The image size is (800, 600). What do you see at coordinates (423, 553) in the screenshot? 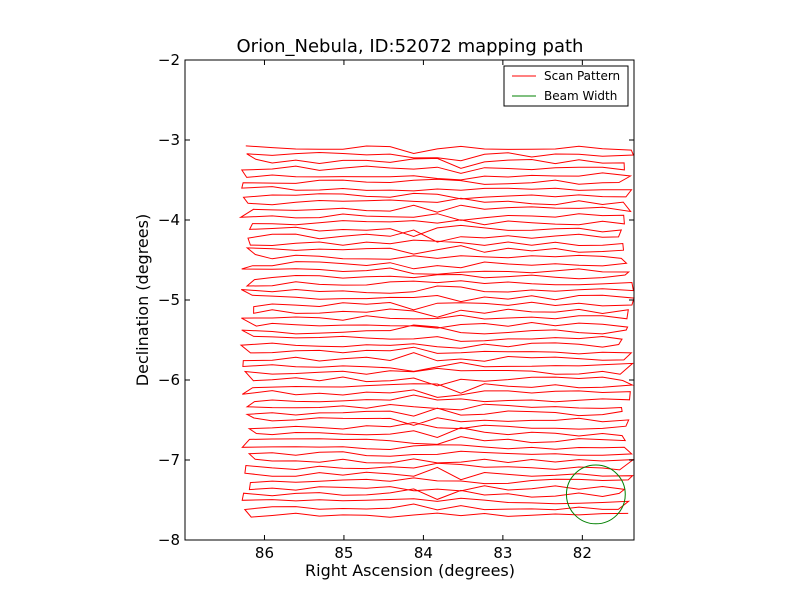
I see `x-tick-label: 84` at bounding box center [423, 553].